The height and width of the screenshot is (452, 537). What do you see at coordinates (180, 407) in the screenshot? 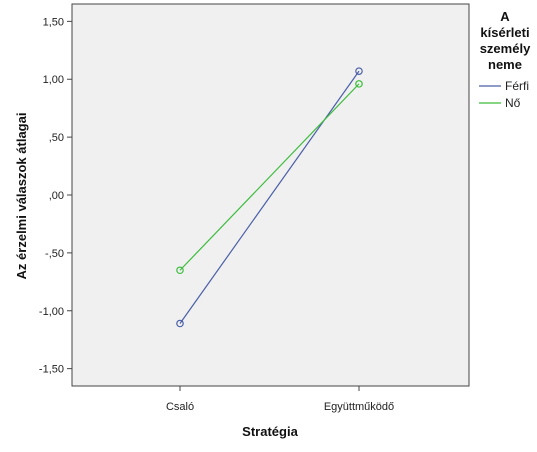
I see `x-tick-label: Csaló` at bounding box center [180, 407].